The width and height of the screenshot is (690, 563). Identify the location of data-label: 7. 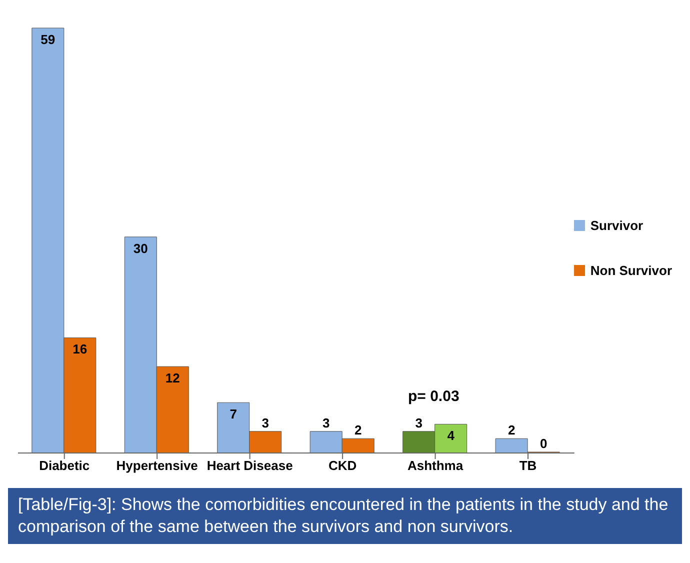
(233, 414).